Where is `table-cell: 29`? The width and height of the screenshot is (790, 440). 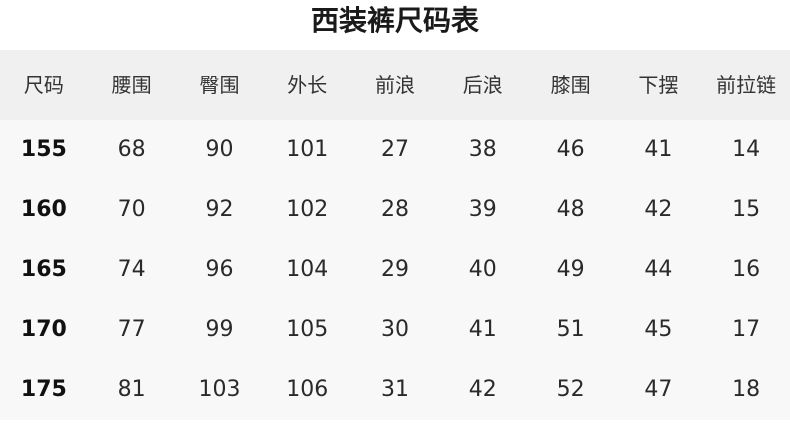 table-cell: 29 is located at coordinates (395, 269).